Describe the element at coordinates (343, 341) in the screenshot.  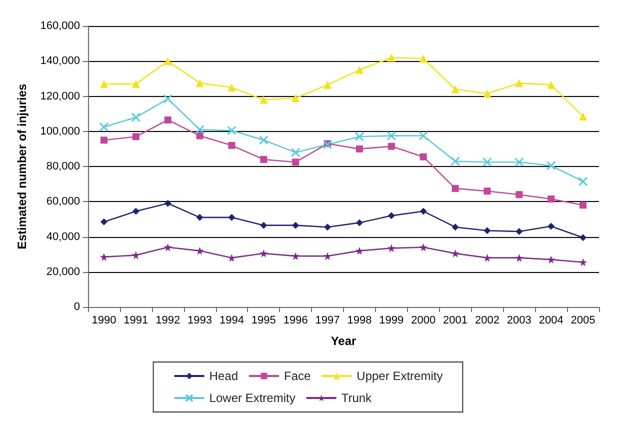
I see `x-axis-title: Year` at that location.